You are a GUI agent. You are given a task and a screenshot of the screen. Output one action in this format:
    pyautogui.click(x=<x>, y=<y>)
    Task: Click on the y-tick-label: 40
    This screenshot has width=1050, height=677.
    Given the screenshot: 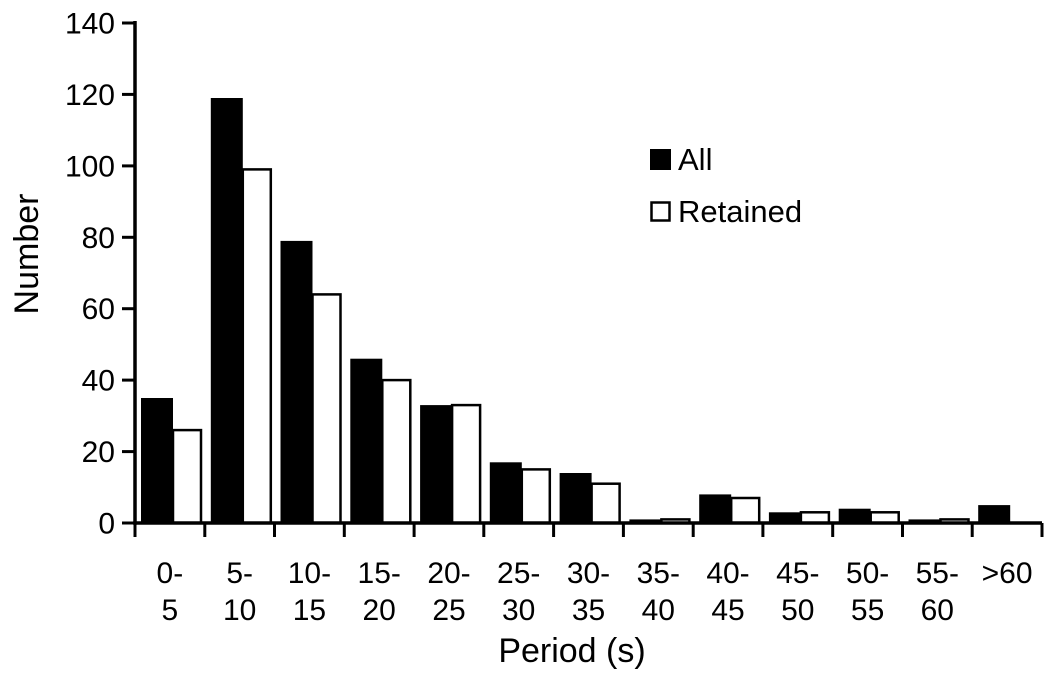 What is the action you would take?
    pyautogui.click(x=98, y=381)
    